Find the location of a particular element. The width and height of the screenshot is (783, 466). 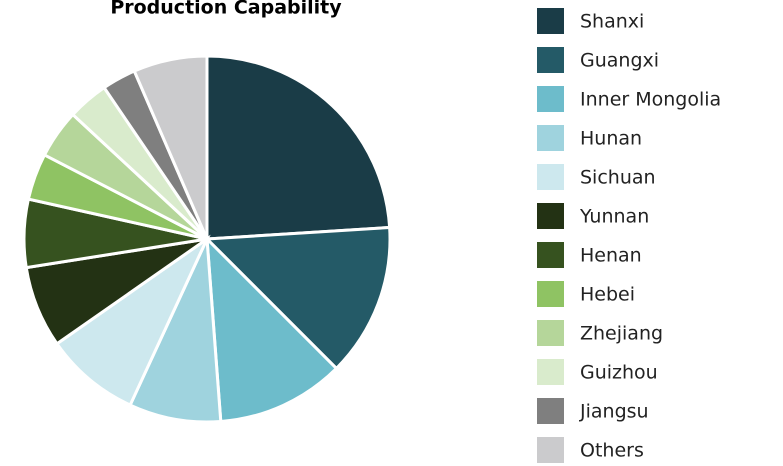

legend-label: Henan is located at coordinates (611, 256).